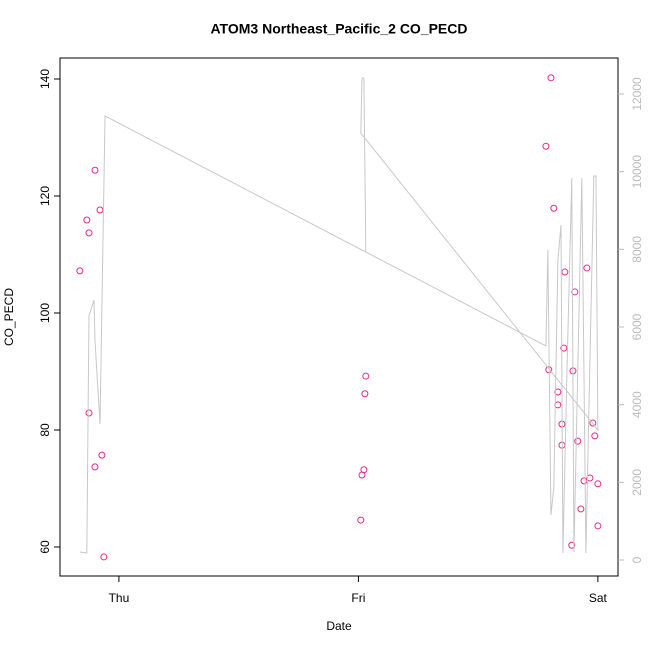 This screenshot has height=650, width=650. Describe the element at coordinates (637, 94) in the screenshot. I see `y2-tick-label: 12000` at that location.